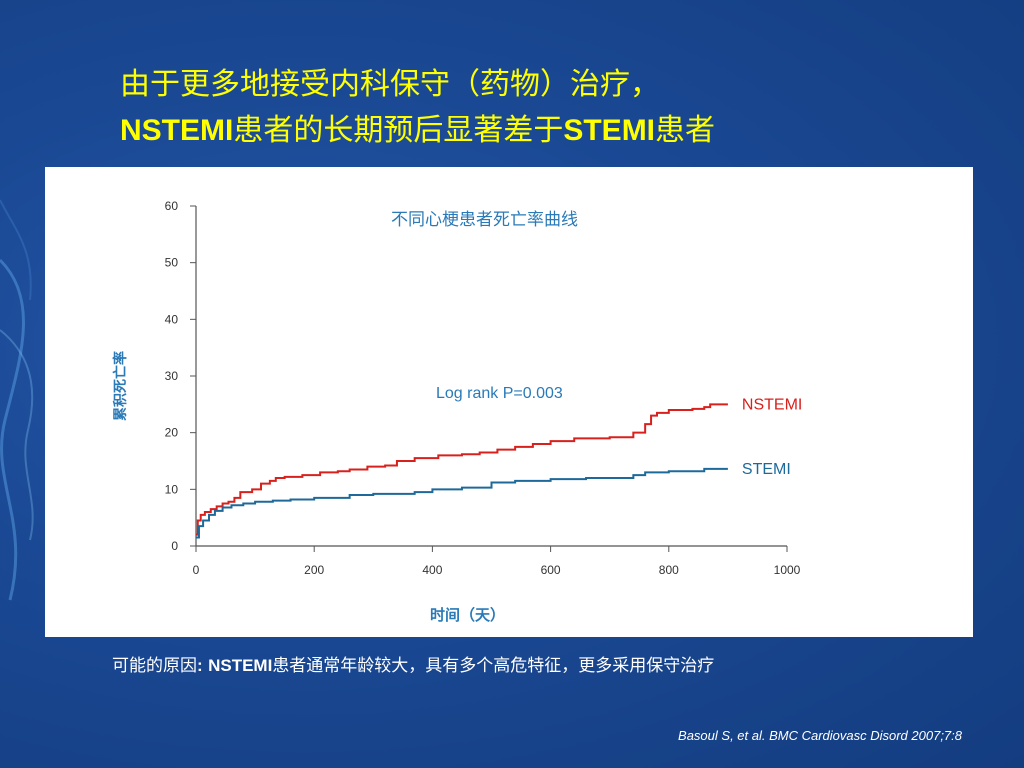 The height and width of the screenshot is (768, 1024). I want to click on title-term-stemi: STEMI, so click(609, 130).